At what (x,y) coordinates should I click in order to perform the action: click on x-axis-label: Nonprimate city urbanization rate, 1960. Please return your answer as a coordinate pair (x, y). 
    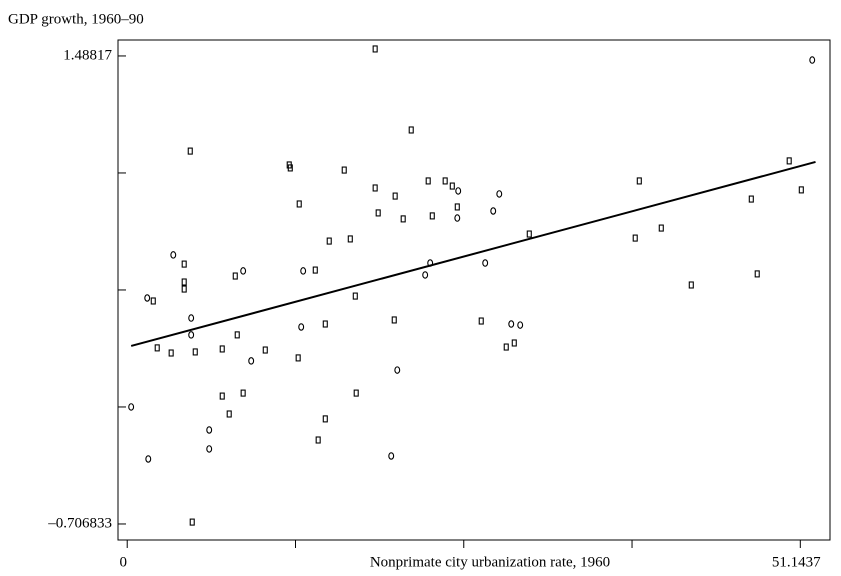
    Looking at the image, I should click on (490, 562).